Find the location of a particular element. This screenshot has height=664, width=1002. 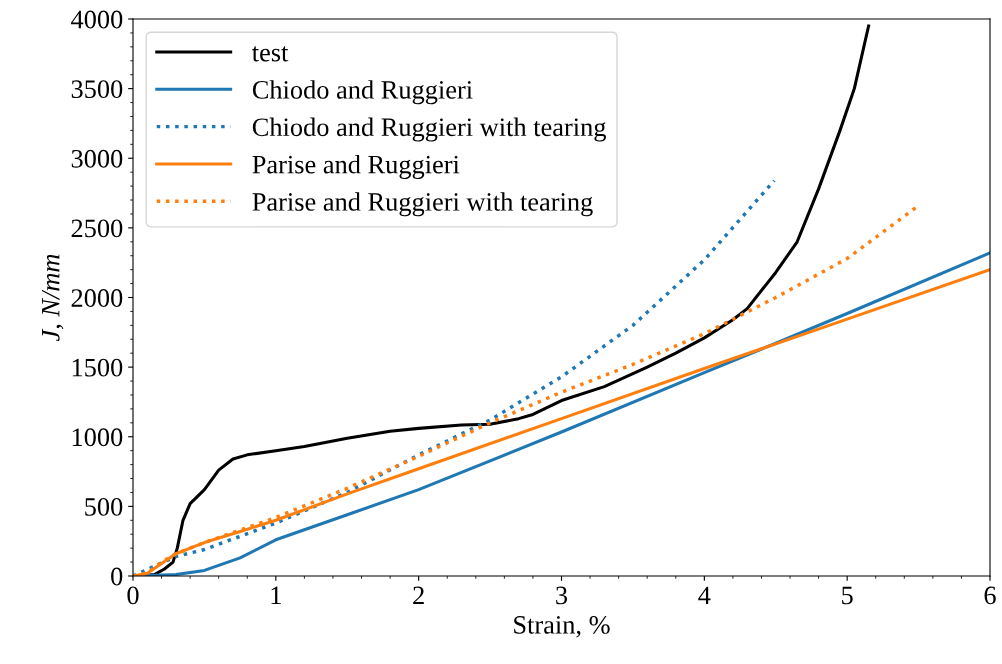

x-tick-label: 6 is located at coordinates (990, 595).